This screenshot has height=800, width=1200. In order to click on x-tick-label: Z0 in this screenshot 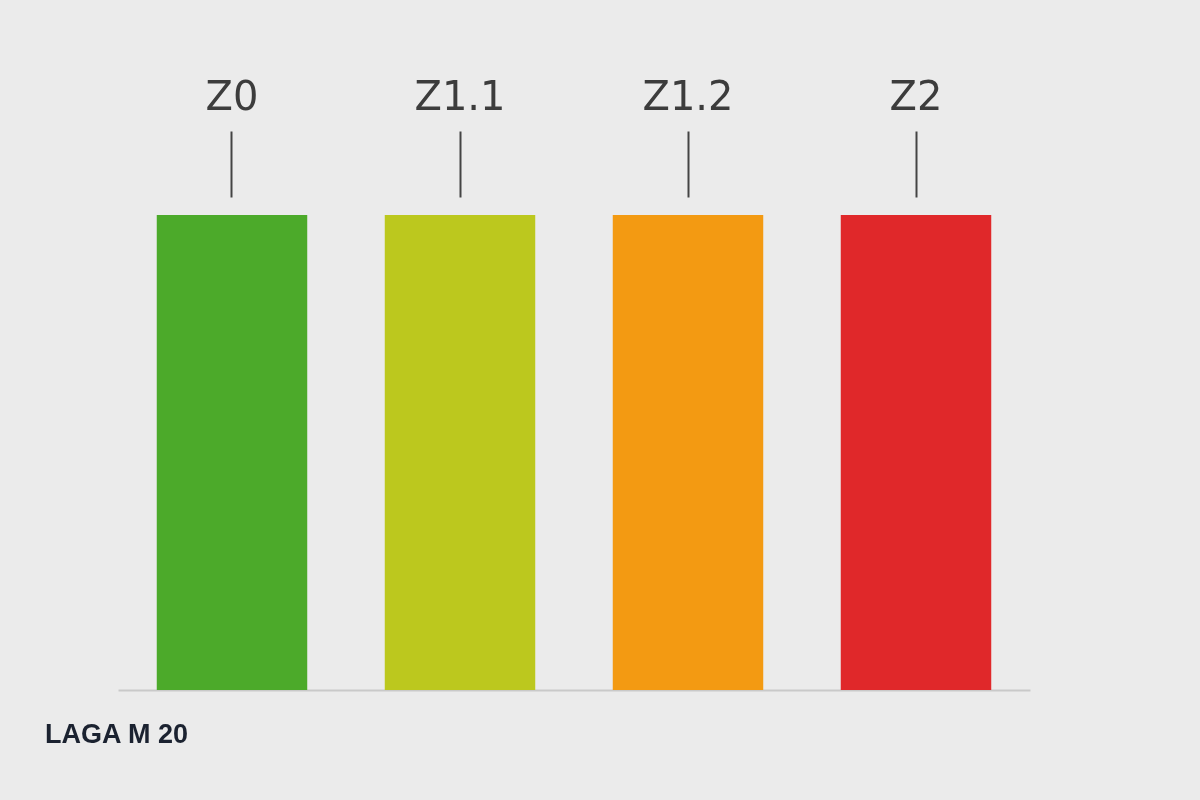, I will do `click(232, 95)`.